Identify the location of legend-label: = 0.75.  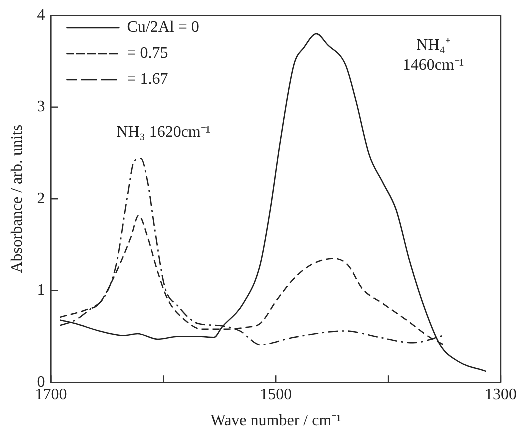
(147, 53).